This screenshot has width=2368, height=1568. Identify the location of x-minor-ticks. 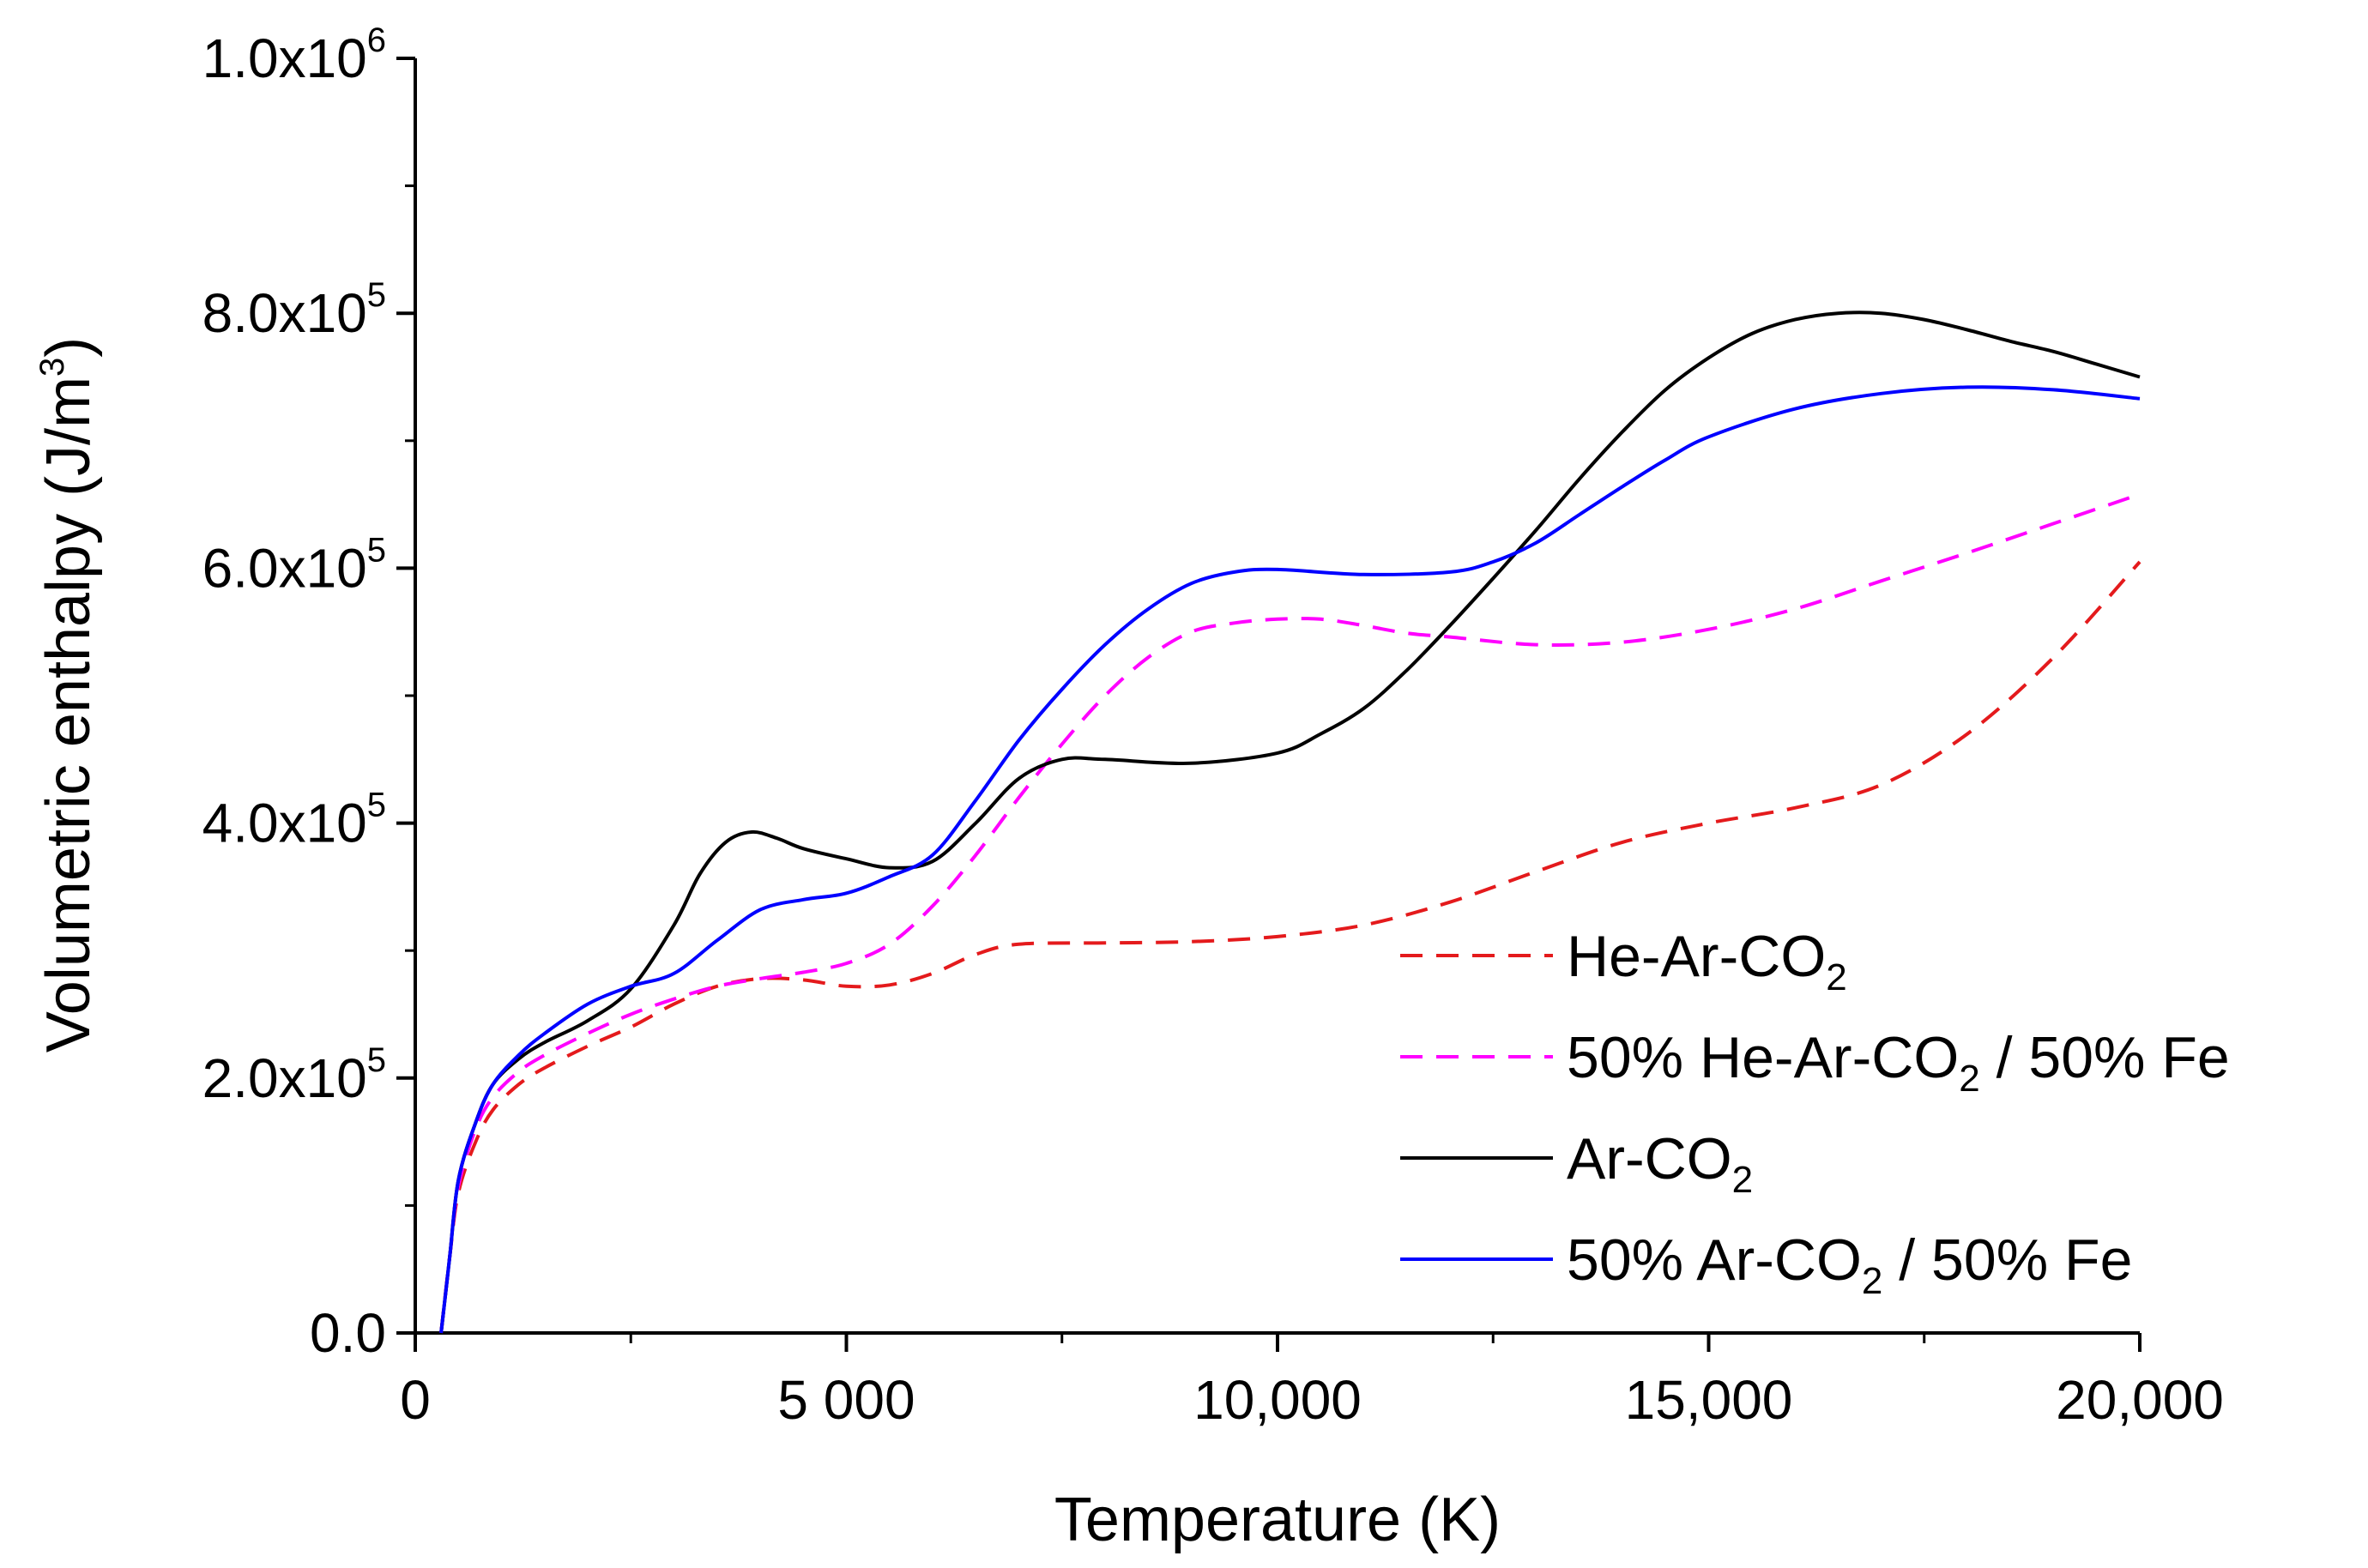
(1277, 1338).